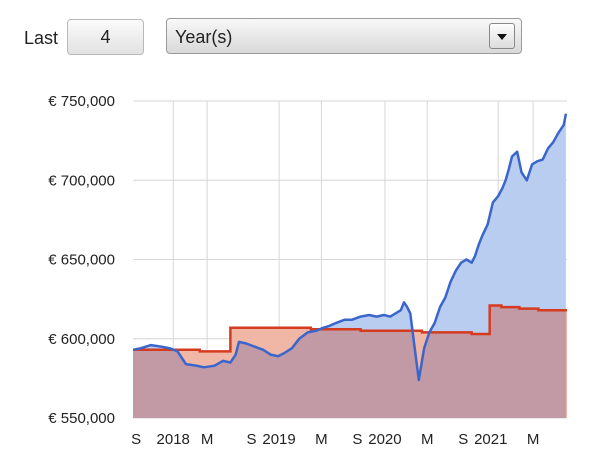  What do you see at coordinates (81, 180) in the screenshot?
I see `y-tick-label: € 700,000` at bounding box center [81, 180].